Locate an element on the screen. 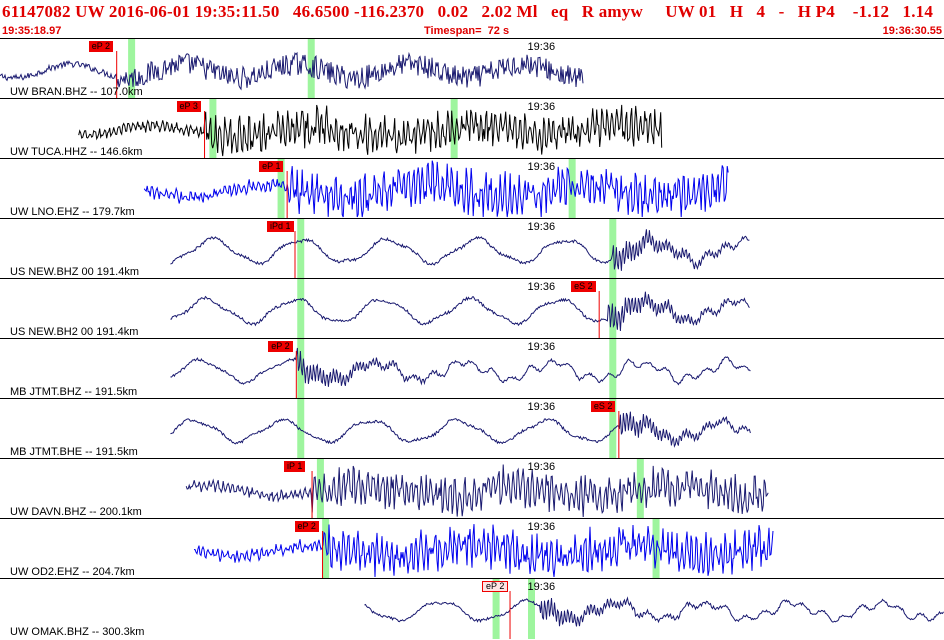  station-channel-label: UW BRAN.BHZ -- 107.0km is located at coordinates (76, 92).